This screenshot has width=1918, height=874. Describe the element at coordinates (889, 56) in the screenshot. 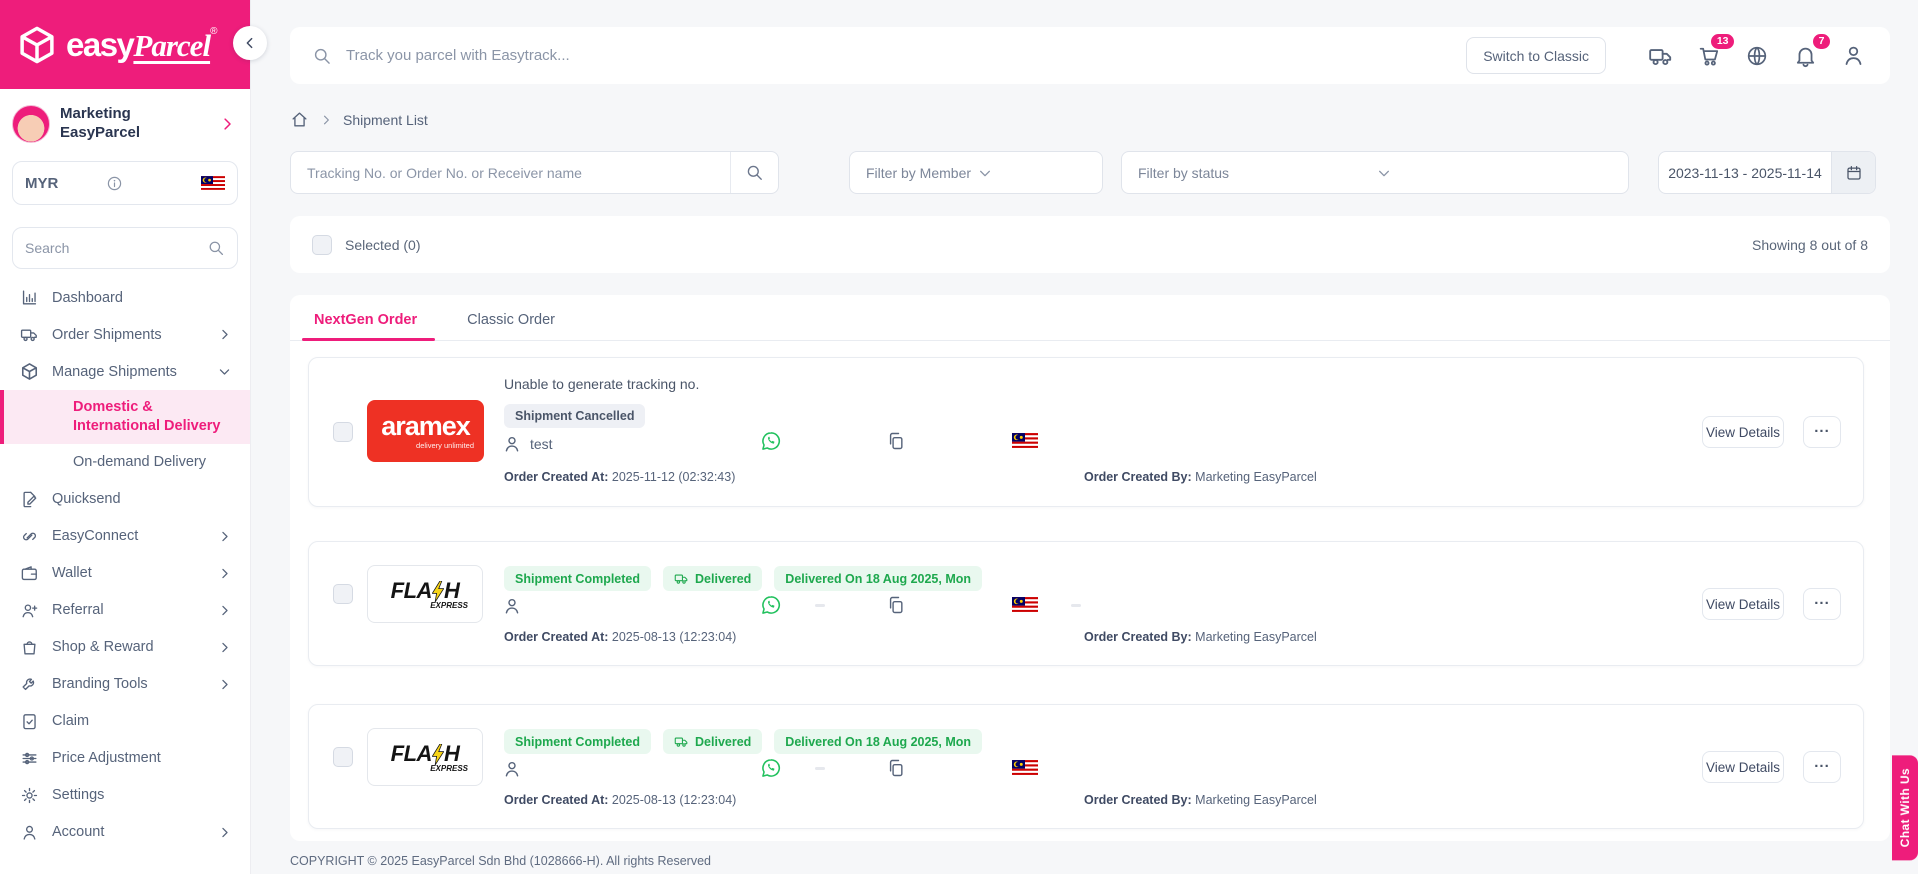

I see `easytrack-search` at that location.